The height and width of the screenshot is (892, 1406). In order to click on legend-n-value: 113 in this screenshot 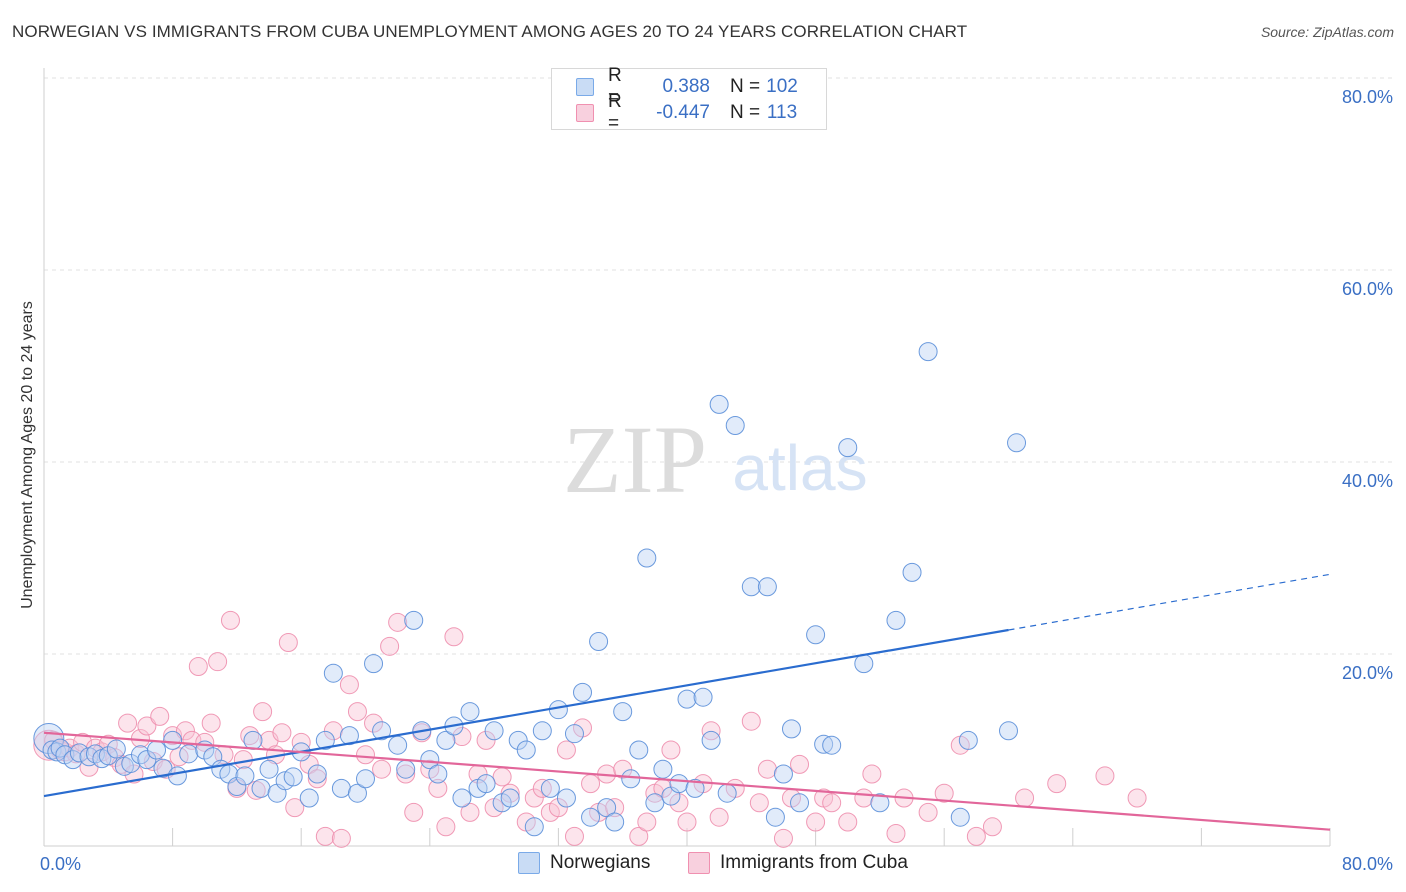, I will do `click(782, 112)`.